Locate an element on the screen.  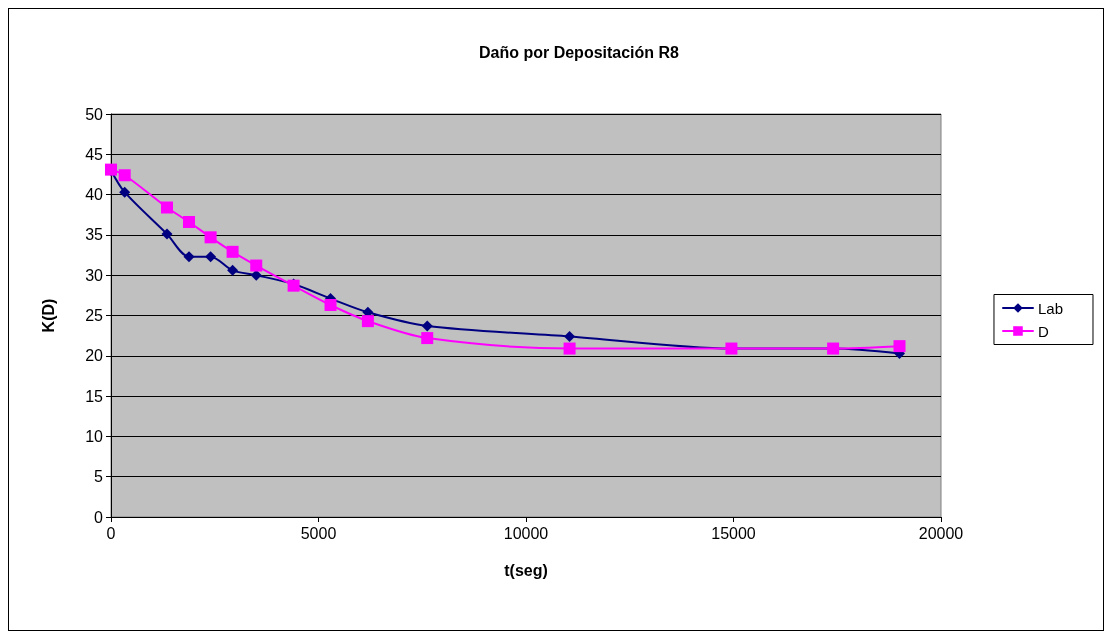
y-tick-label: 40 is located at coordinates (94, 195).